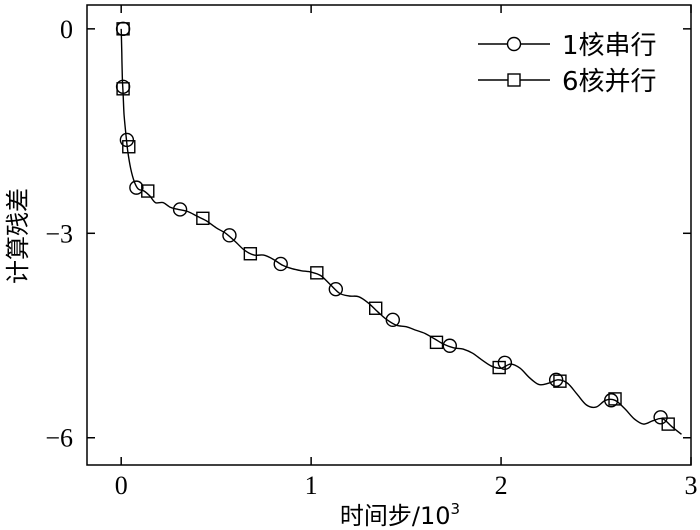  Describe the element at coordinates (501, 485) in the screenshot. I see `x-tick-label: 2` at that location.